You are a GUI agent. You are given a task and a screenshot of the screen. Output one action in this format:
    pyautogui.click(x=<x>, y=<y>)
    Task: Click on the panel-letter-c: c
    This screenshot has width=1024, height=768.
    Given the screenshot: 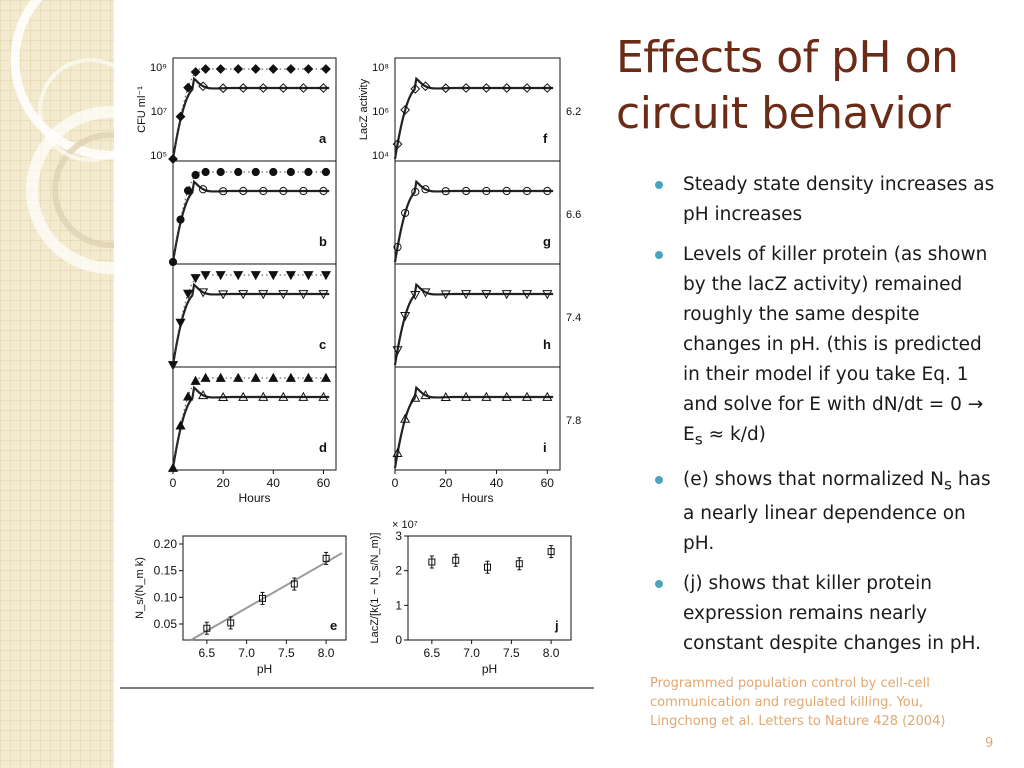 What is the action you would take?
    pyautogui.click(x=322, y=344)
    